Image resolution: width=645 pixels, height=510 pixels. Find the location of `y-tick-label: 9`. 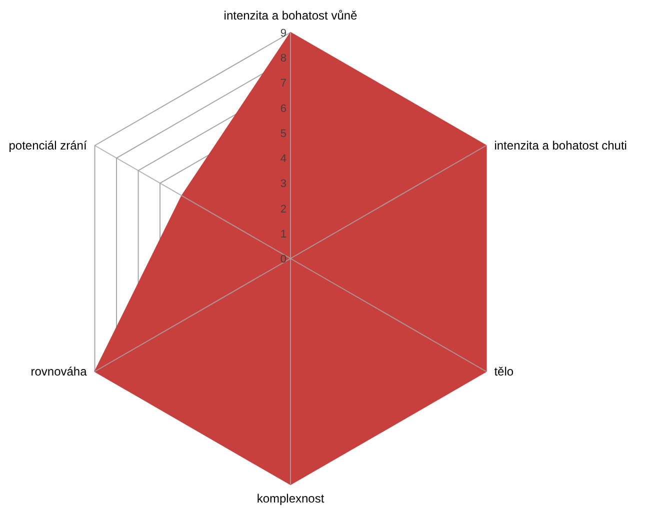

y-tick-label: 9 is located at coordinates (283, 34).